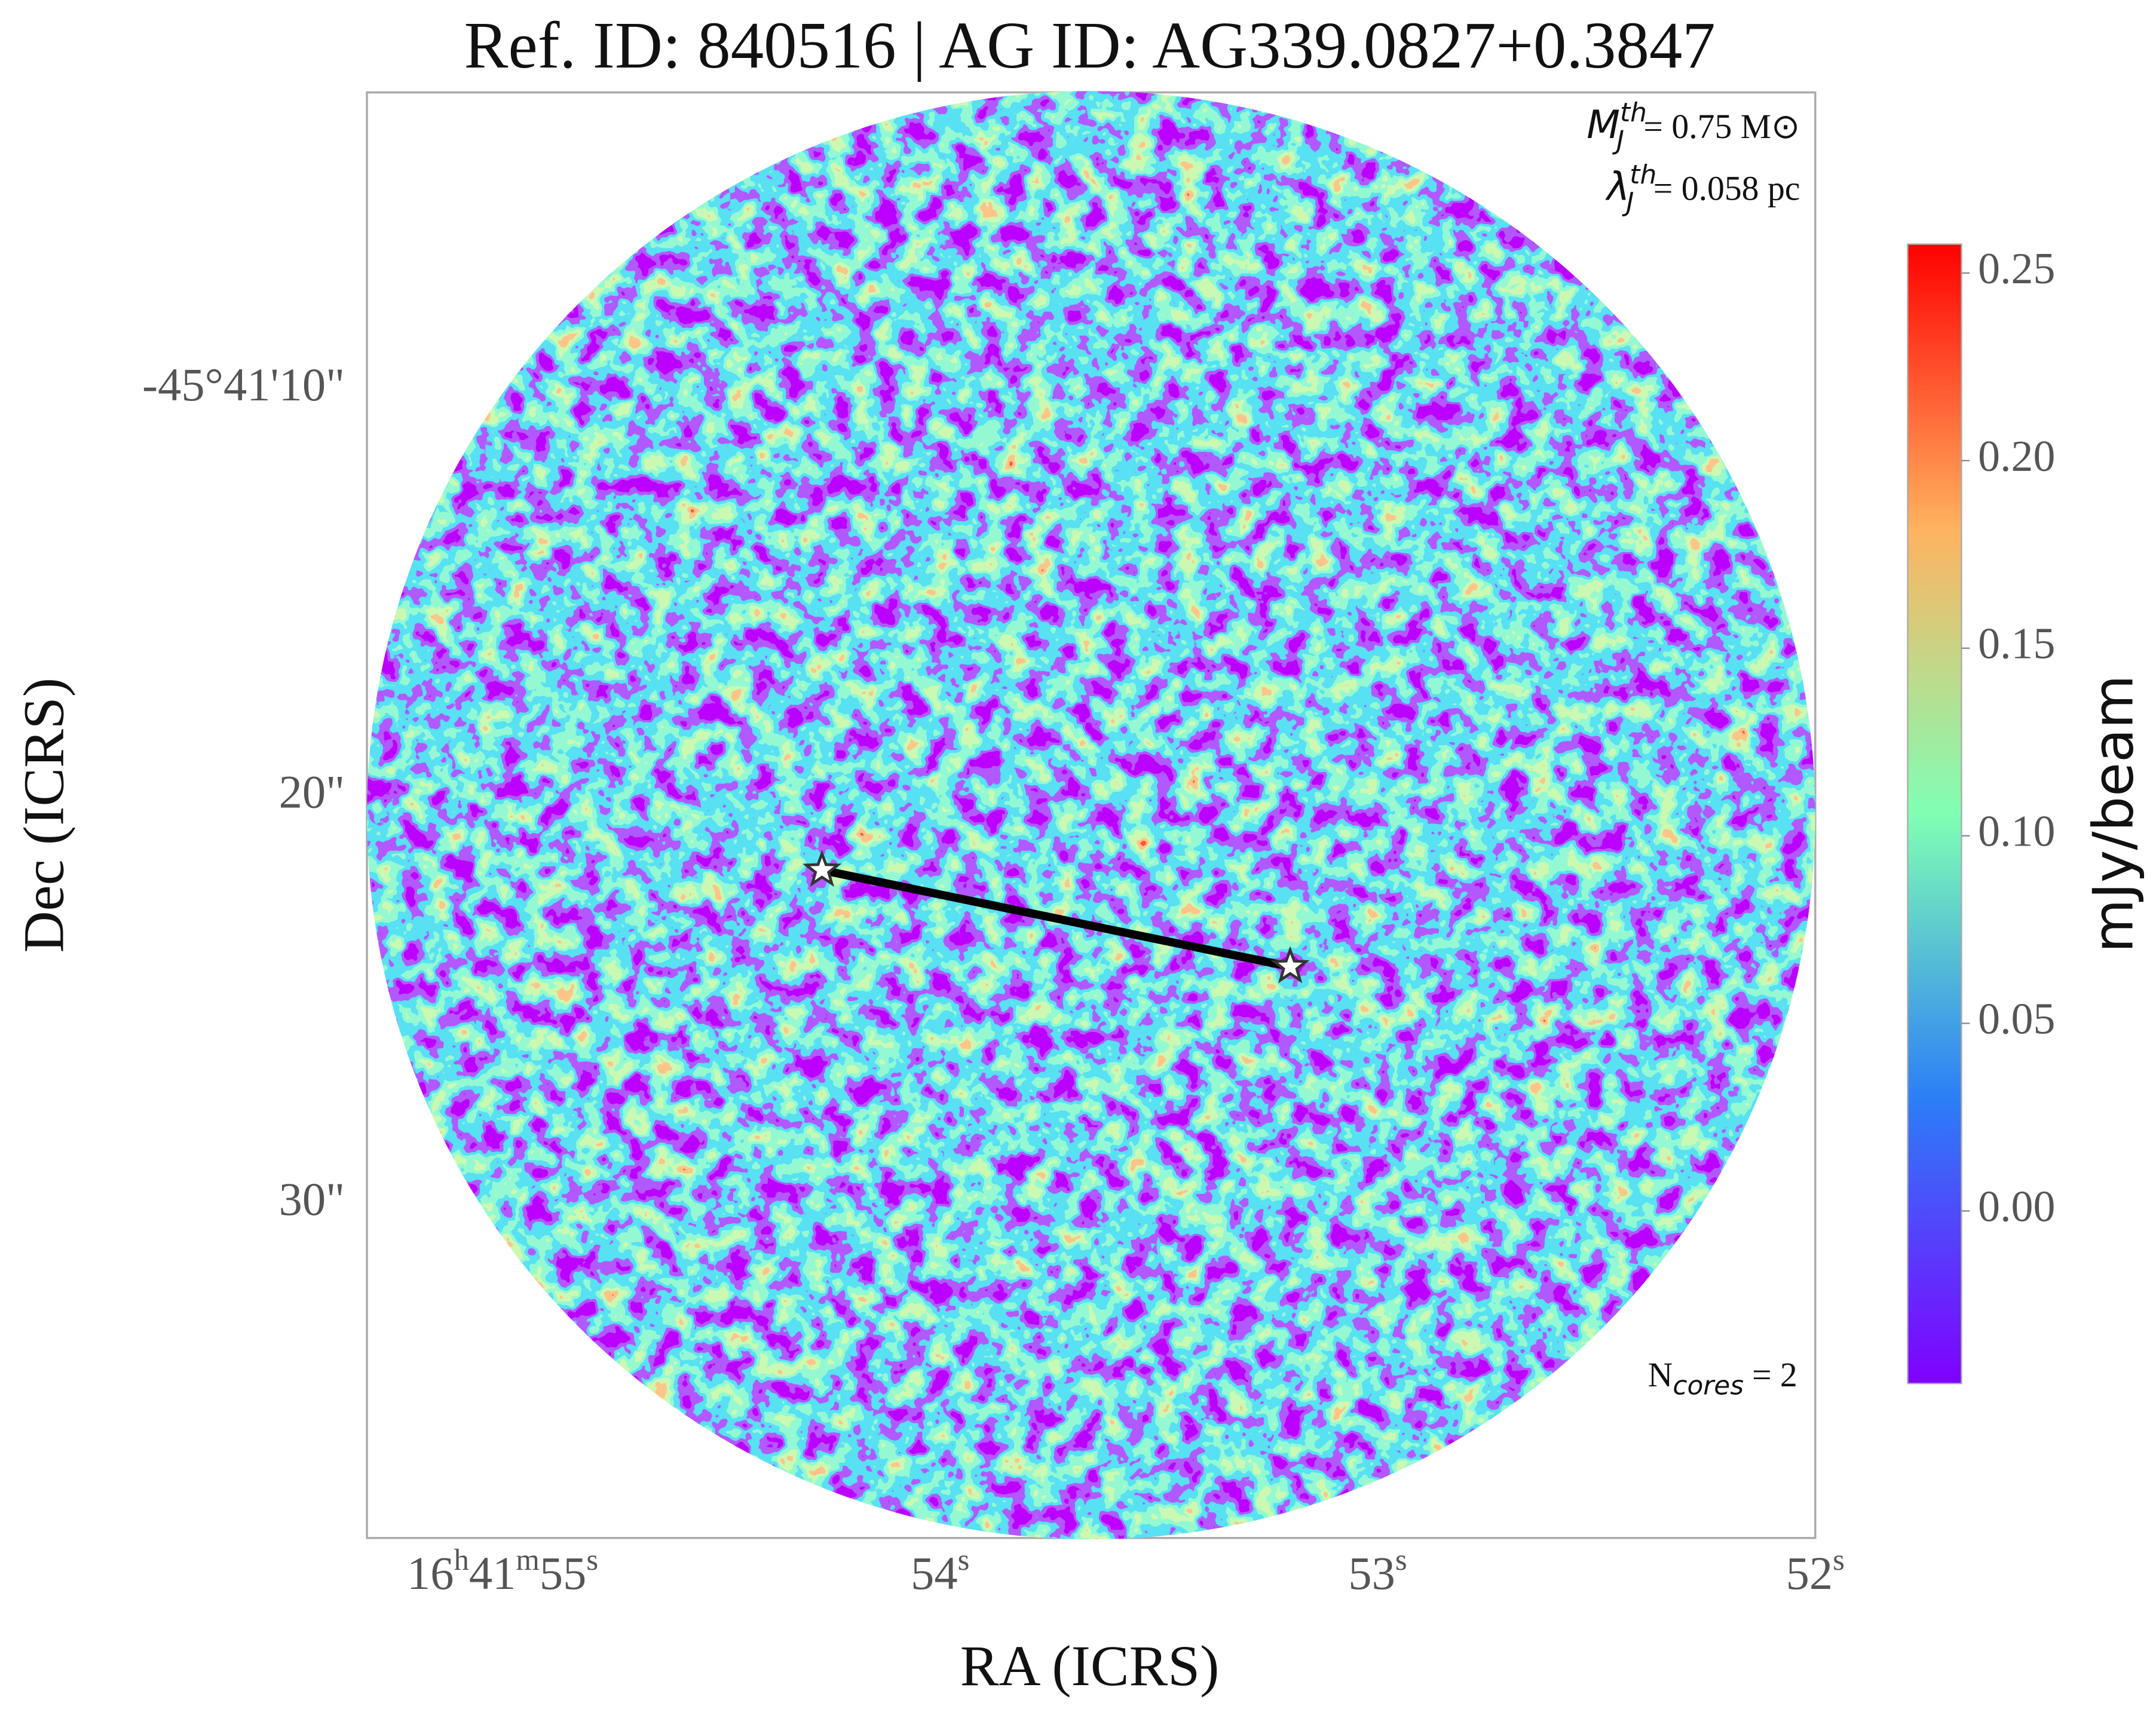 The image size is (2156, 1718). What do you see at coordinates (1726, 189) in the screenshot?
I see `value: = 0.058 pc` at bounding box center [1726, 189].